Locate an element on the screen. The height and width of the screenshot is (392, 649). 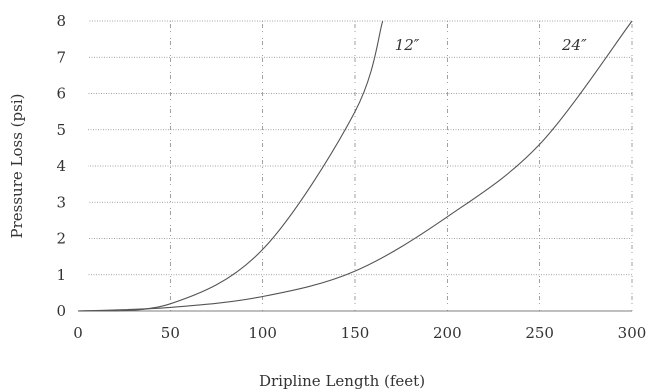
x-tick-label-250: 250 is located at coordinates (539, 333).